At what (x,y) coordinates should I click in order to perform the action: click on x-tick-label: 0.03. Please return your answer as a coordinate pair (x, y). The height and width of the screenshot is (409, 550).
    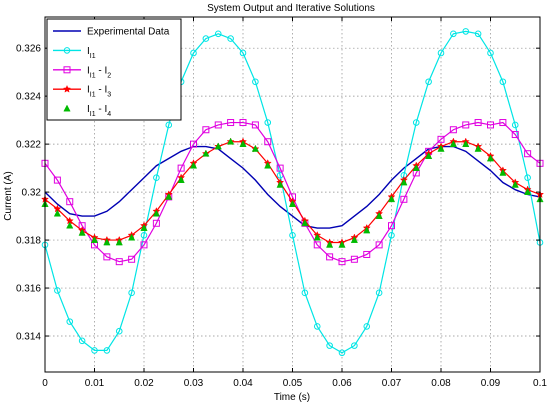
    Looking at the image, I should click on (194, 383).